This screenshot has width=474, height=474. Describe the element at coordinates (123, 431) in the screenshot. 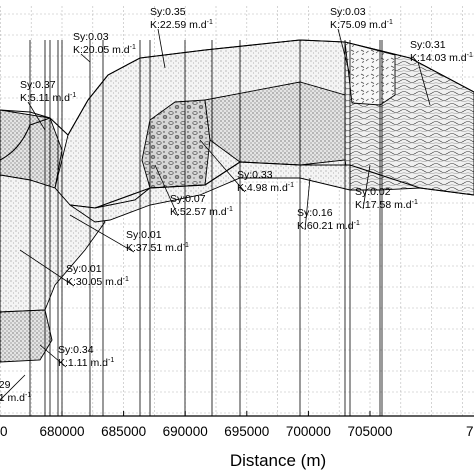

I see `x-tick-label: 685000` at that location.